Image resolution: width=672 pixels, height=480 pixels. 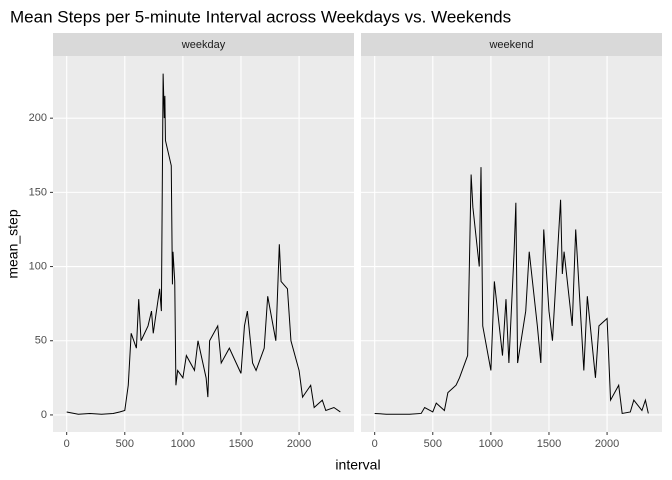 I want to click on y-tick-label: 0, so click(x=44, y=415).